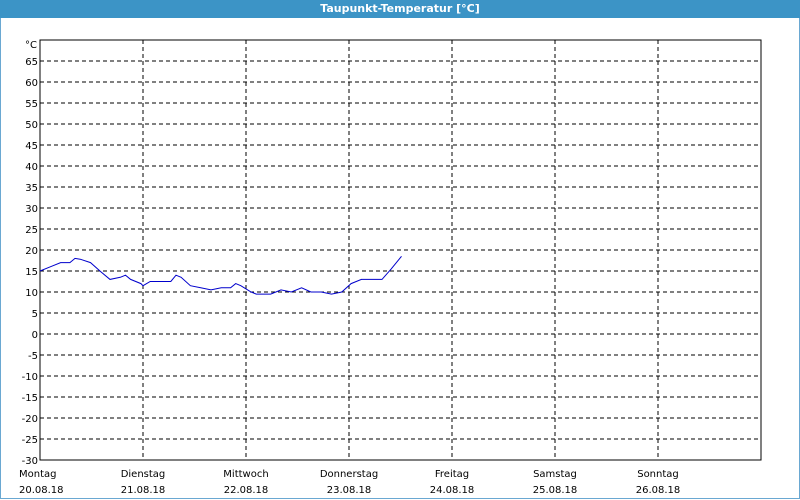 This screenshot has height=500, width=800. What do you see at coordinates (31, 62) in the screenshot?
I see `y-tick-label: 65` at bounding box center [31, 62].